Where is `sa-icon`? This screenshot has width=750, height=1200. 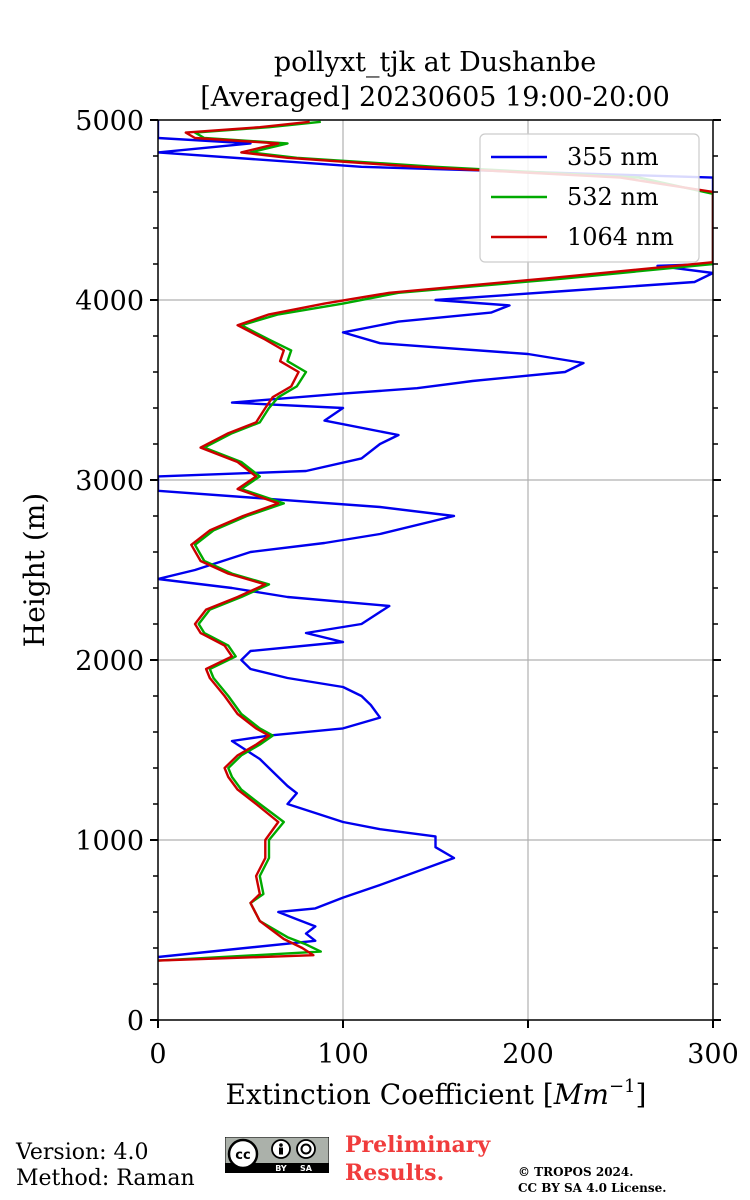 sa-icon is located at coordinates (306, 1149).